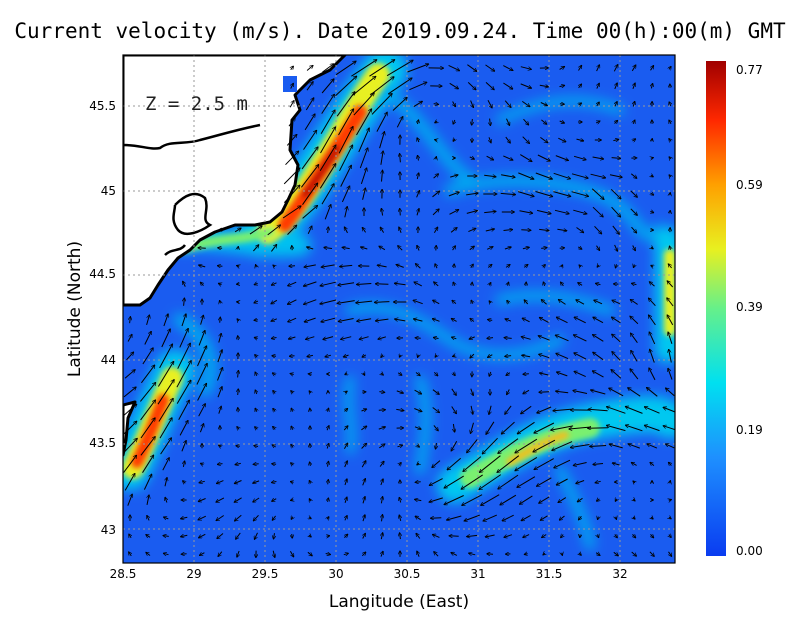  Describe the element at coordinates (108, 191) in the screenshot. I see `y-tick-label: 45` at that location.